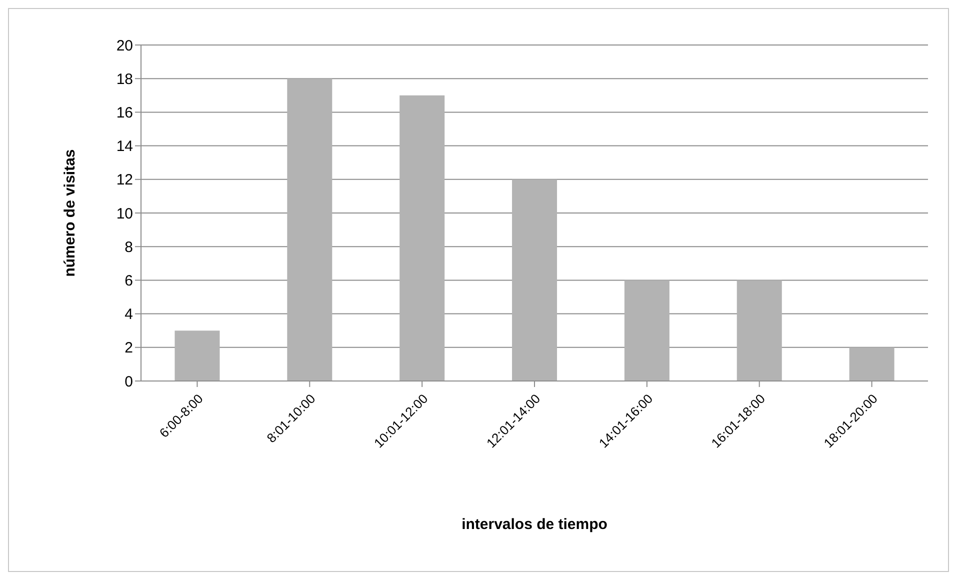 This screenshot has width=957, height=580. I want to click on y-tick-label: 12, so click(124, 180).